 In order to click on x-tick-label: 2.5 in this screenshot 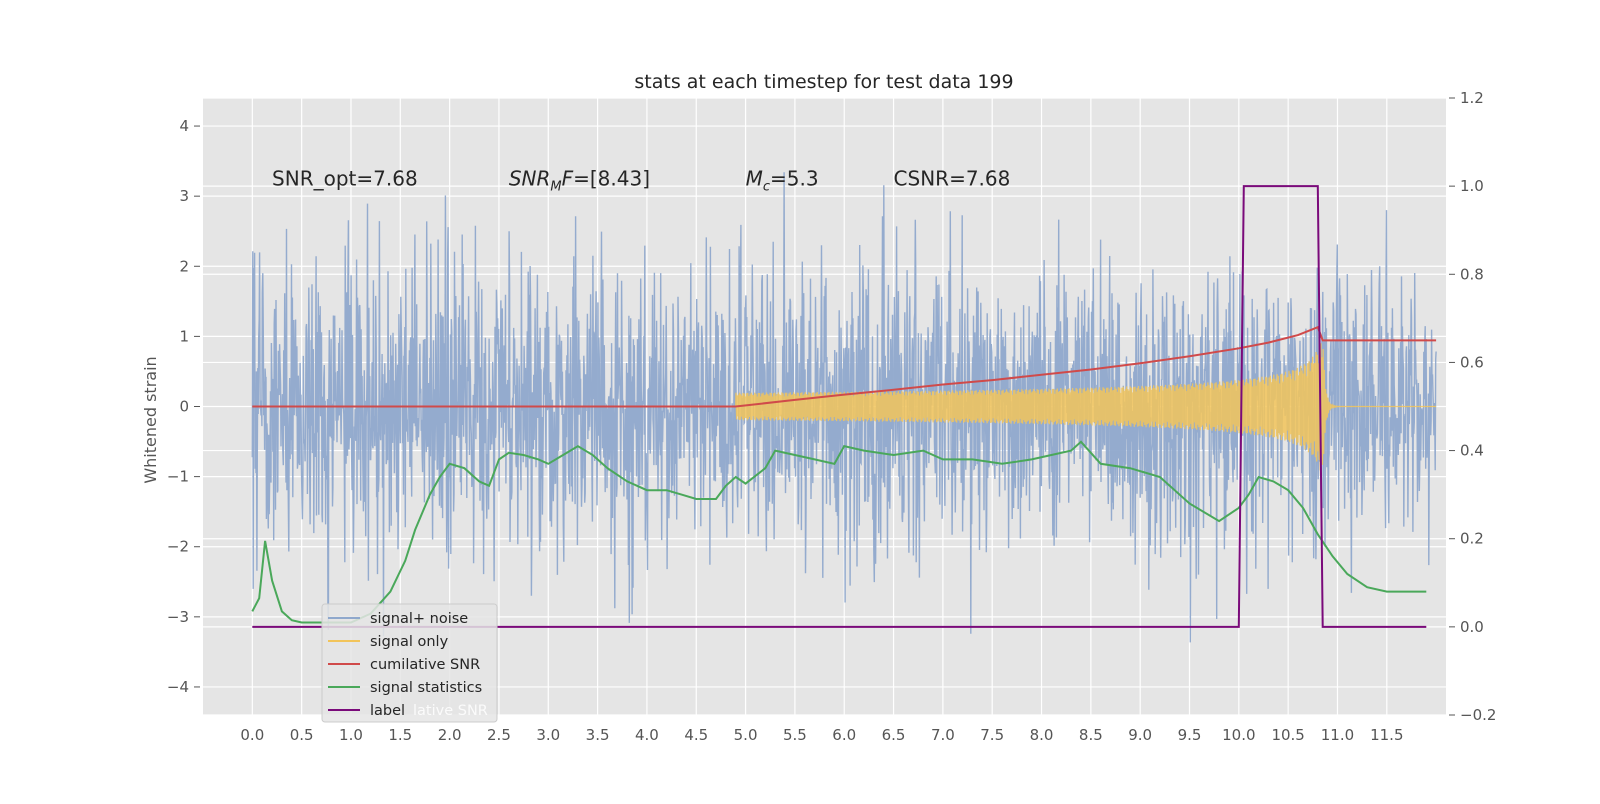, I will do `click(499, 735)`.